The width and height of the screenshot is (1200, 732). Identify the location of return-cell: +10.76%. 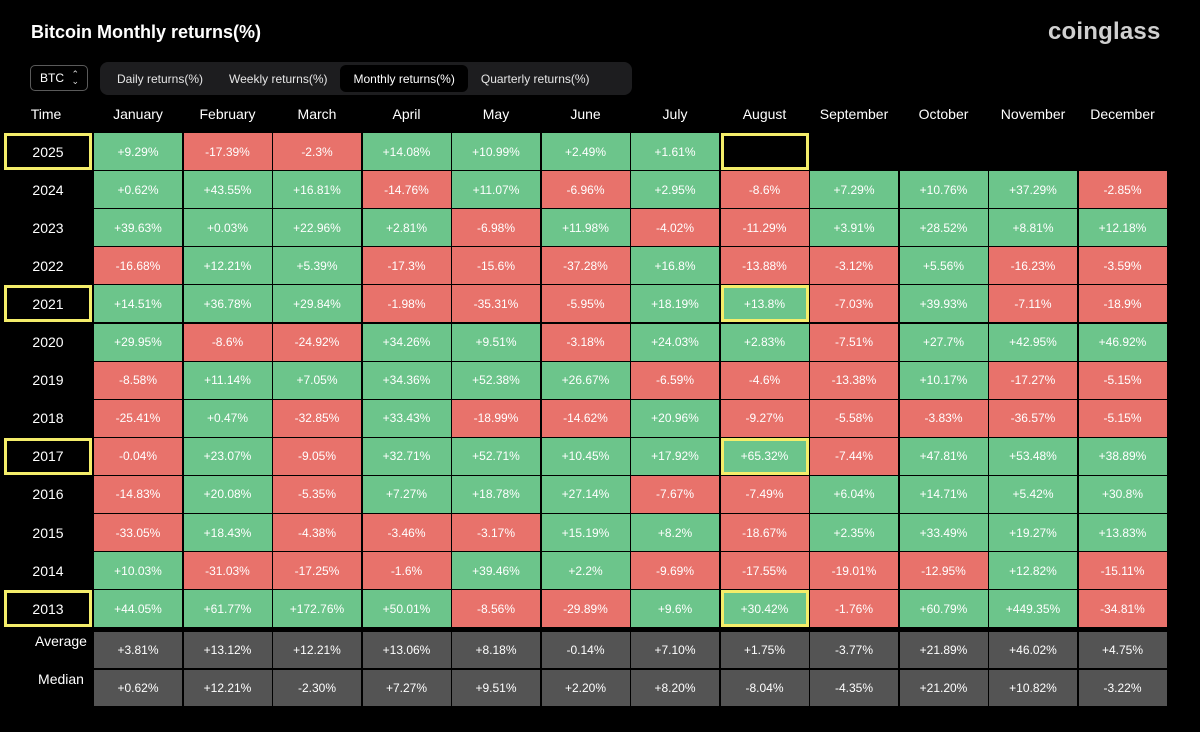
(943, 190).